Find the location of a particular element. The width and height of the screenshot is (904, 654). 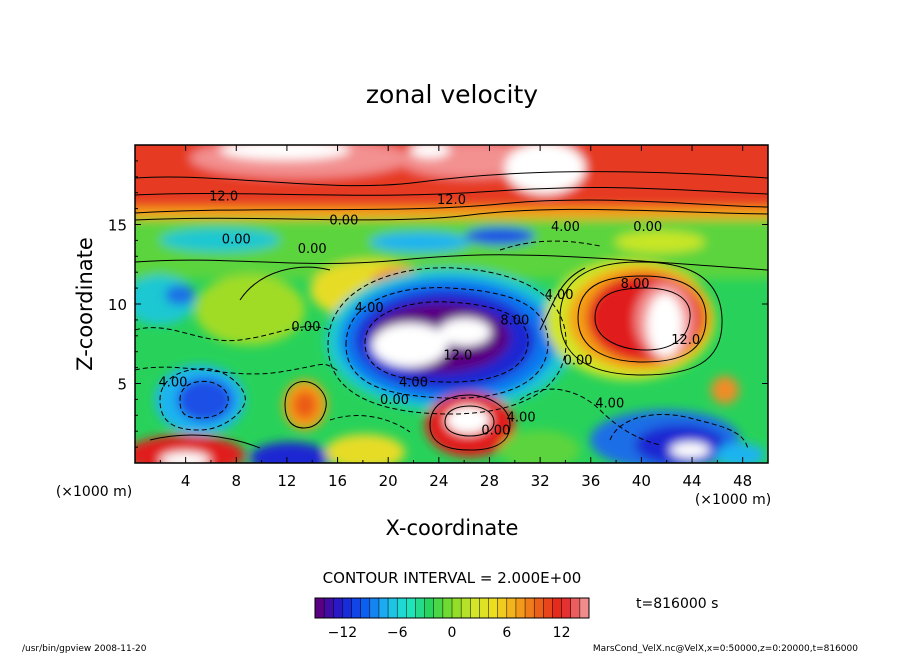

footer-left: /usr/bin/gpview 2008-11-20 is located at coordinates (84, 649).